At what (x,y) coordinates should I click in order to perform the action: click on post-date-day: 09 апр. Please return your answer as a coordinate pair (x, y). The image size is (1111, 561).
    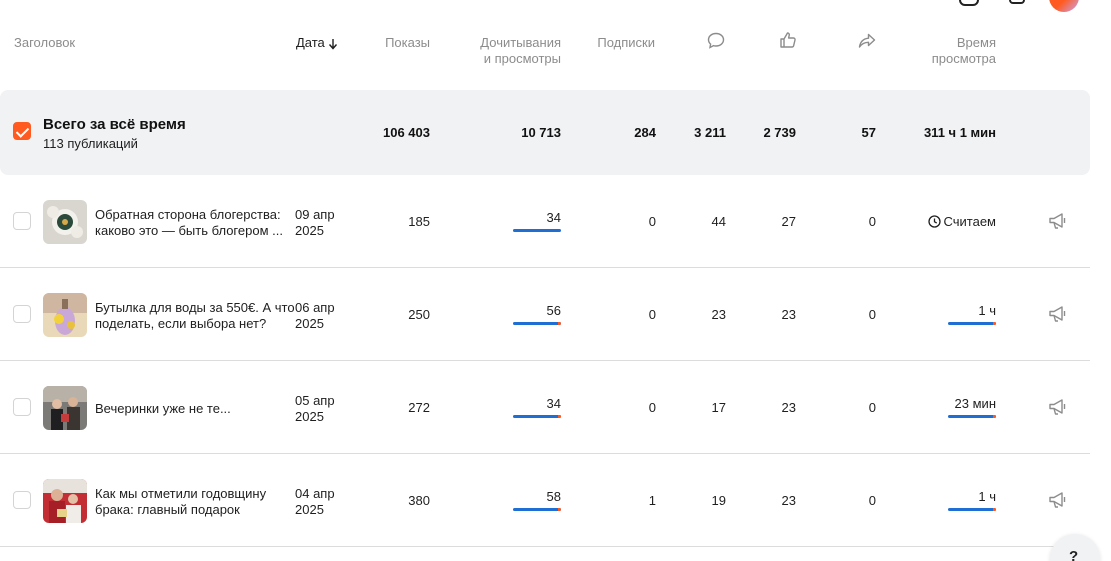
    Looking at the image, I should click on (315, 214).